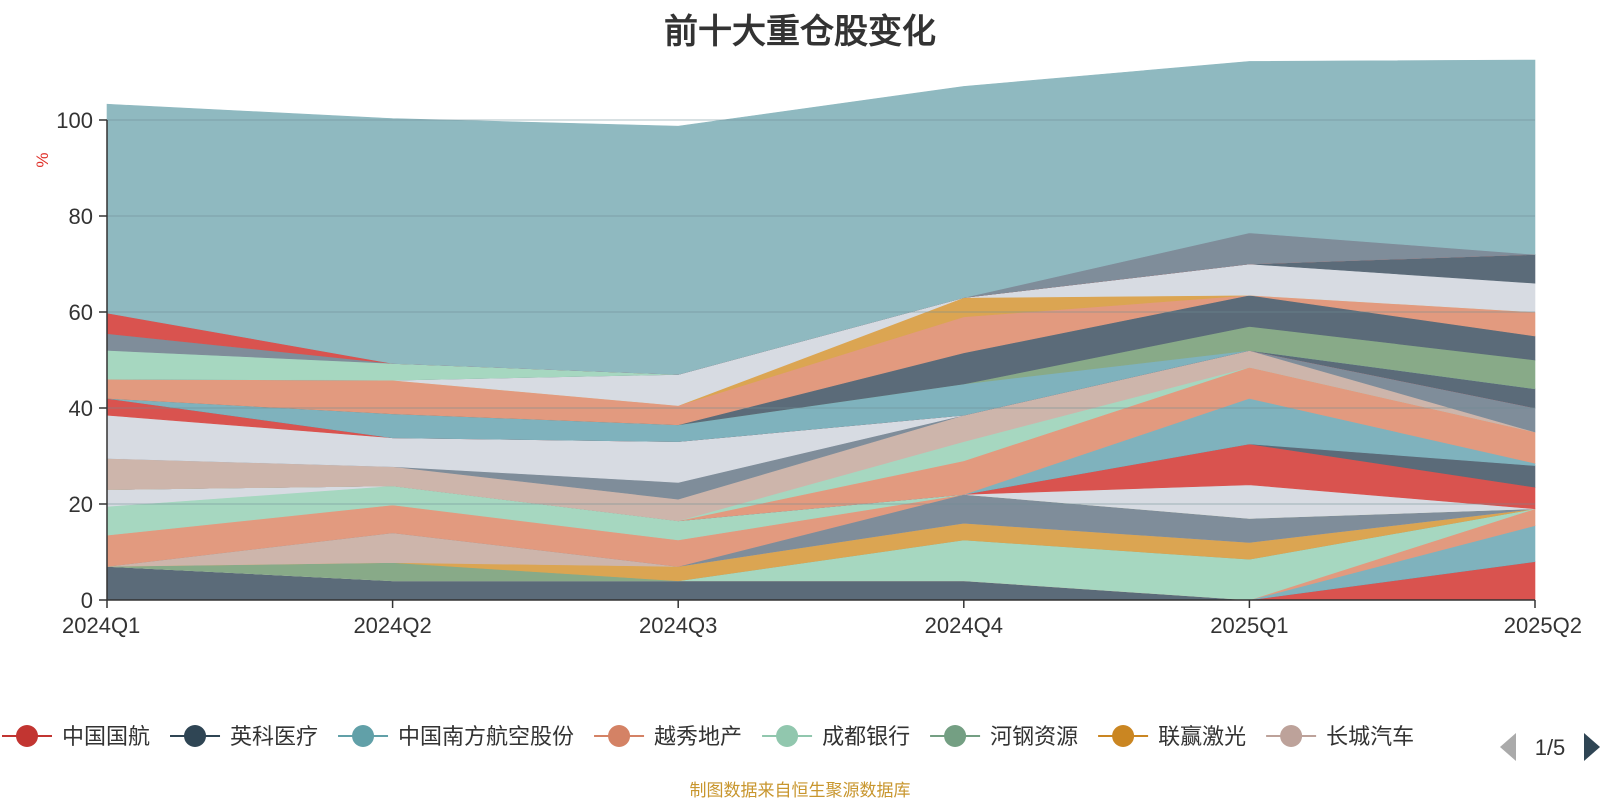 The image size is (1600, 801). Describe the element at coordinates (1249, 625) in the screenshot. I see `x-tick-label: 2025Q1` at that location.